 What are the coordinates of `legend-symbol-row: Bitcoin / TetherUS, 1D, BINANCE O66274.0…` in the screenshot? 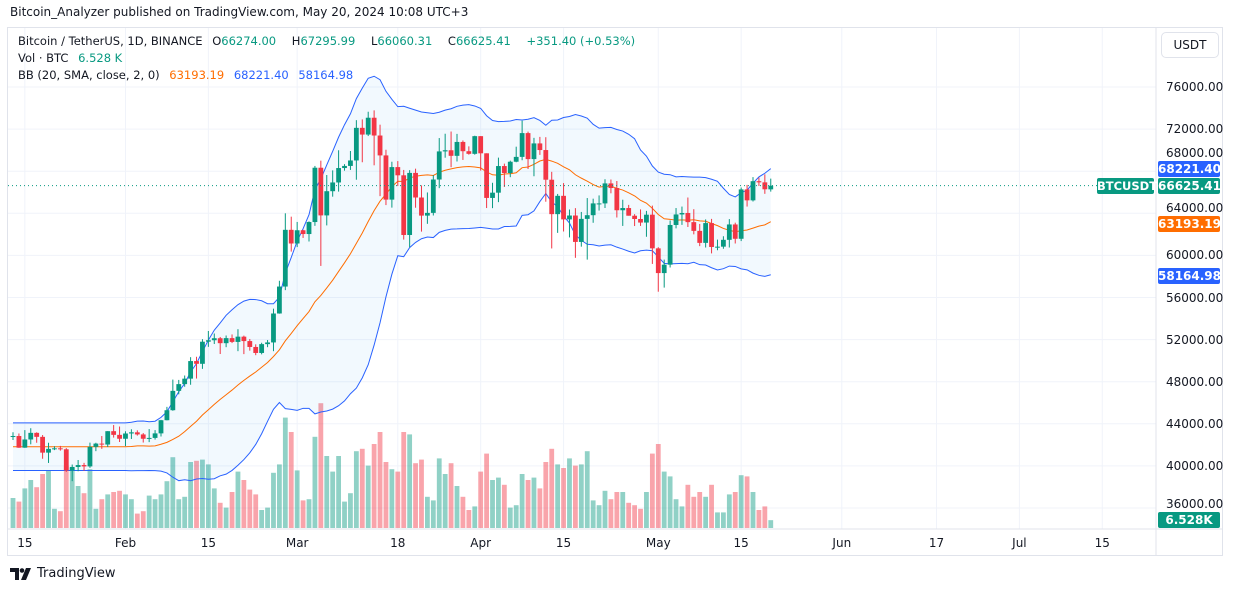 It's located at (327, 41).